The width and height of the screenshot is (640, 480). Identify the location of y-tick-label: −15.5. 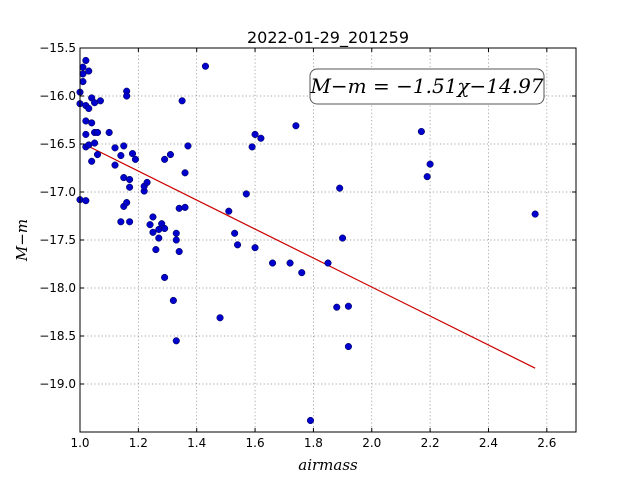
(57, 48).